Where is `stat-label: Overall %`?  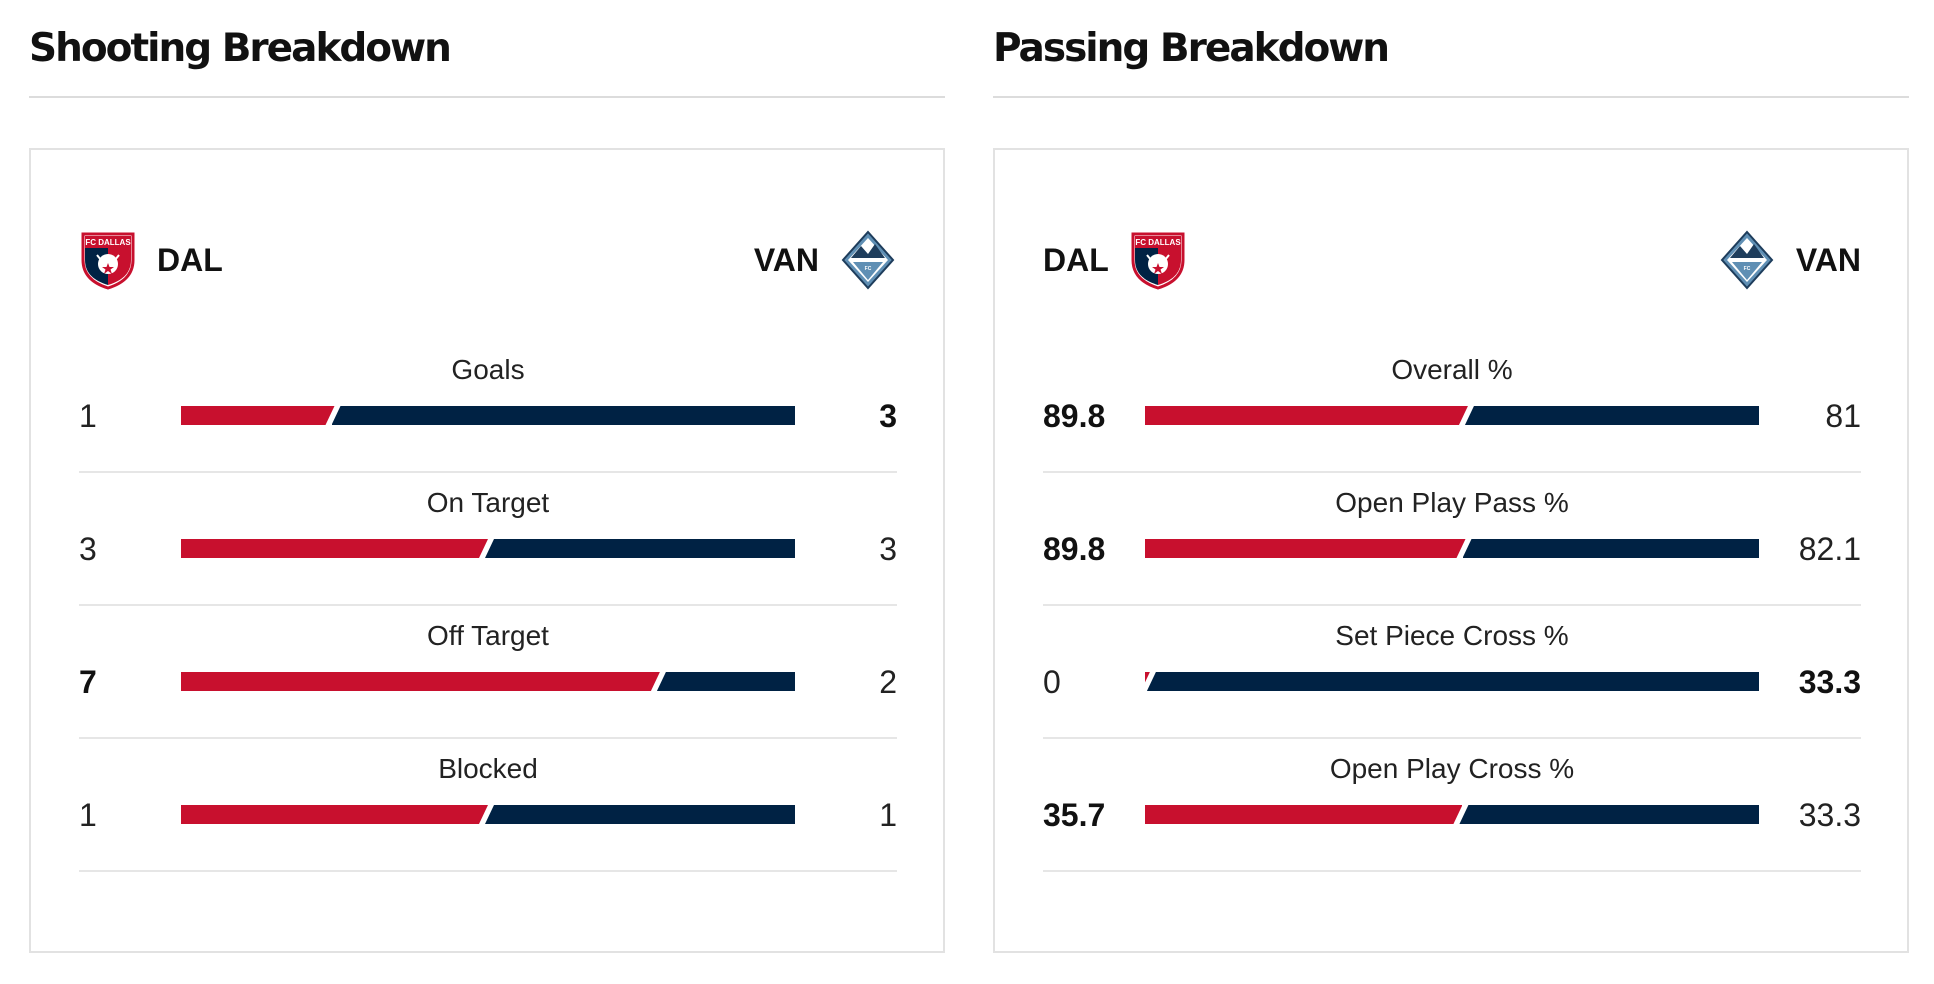
stat-label: Overall % is located at coordinates (1452, 369).